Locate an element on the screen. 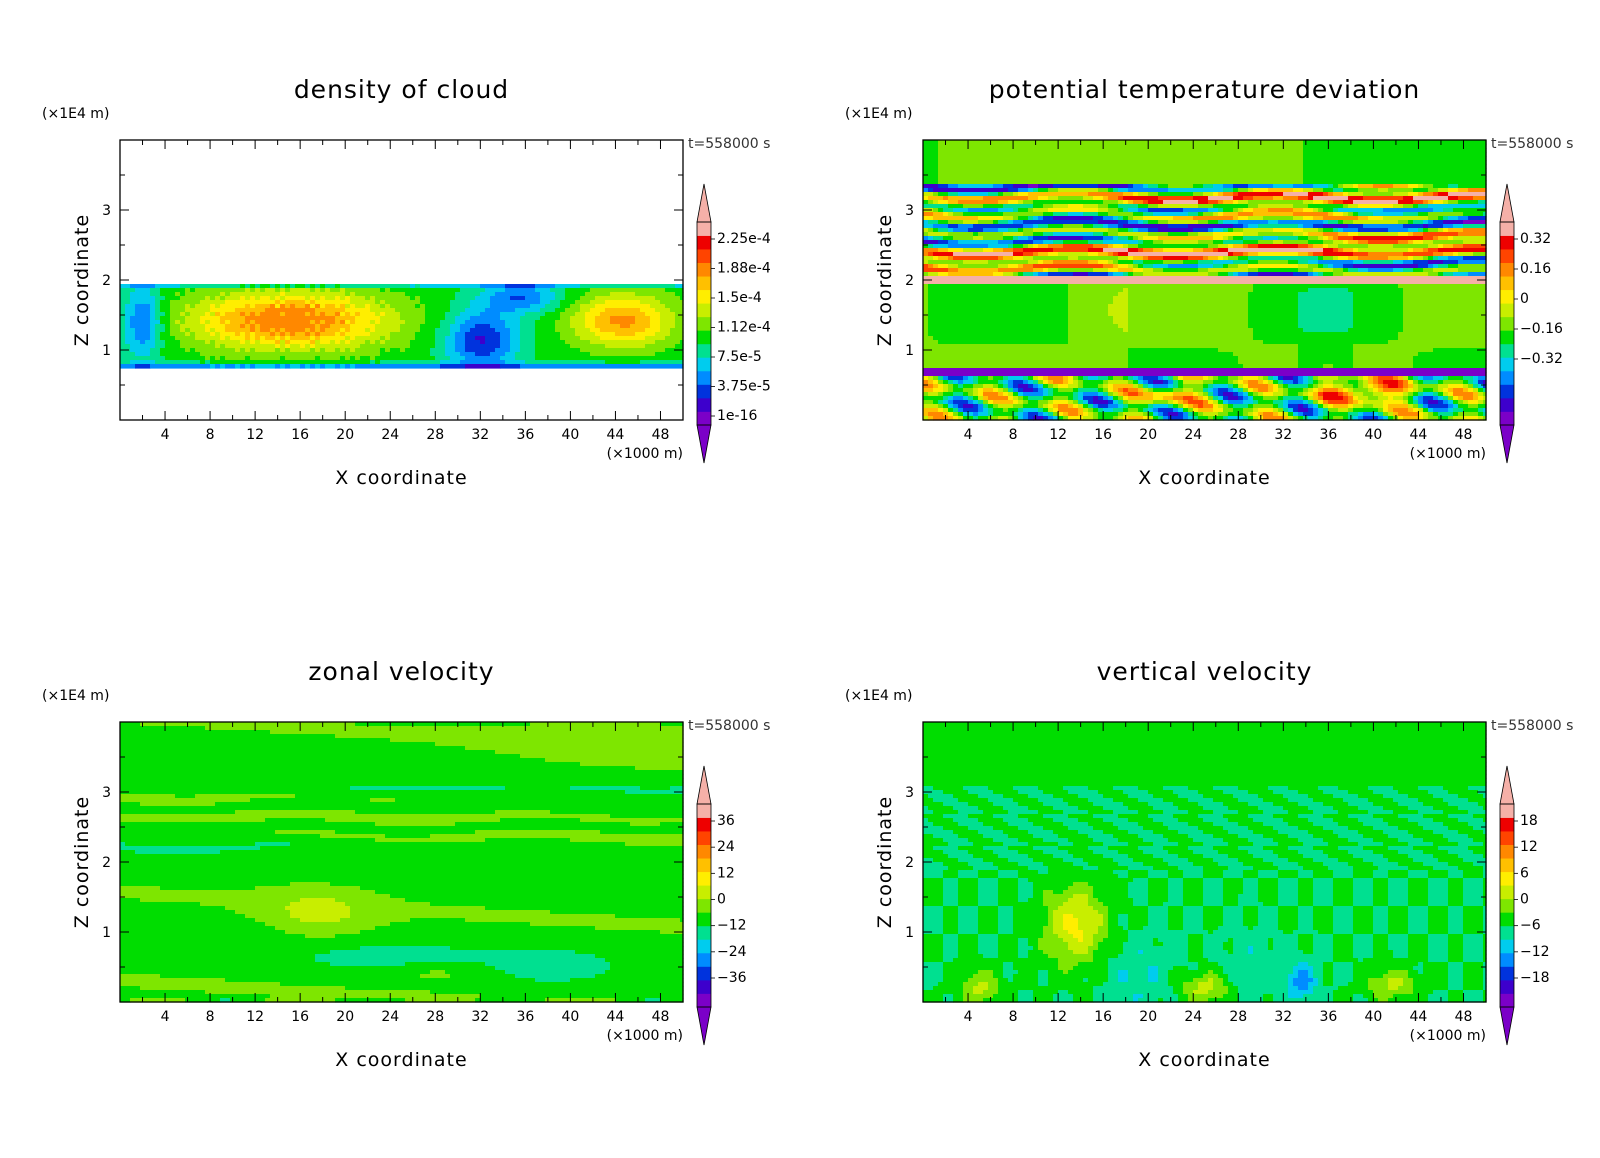  colorbar: 36 24 12 0 −12 −24 −36 is located at coordinates (721, 905).